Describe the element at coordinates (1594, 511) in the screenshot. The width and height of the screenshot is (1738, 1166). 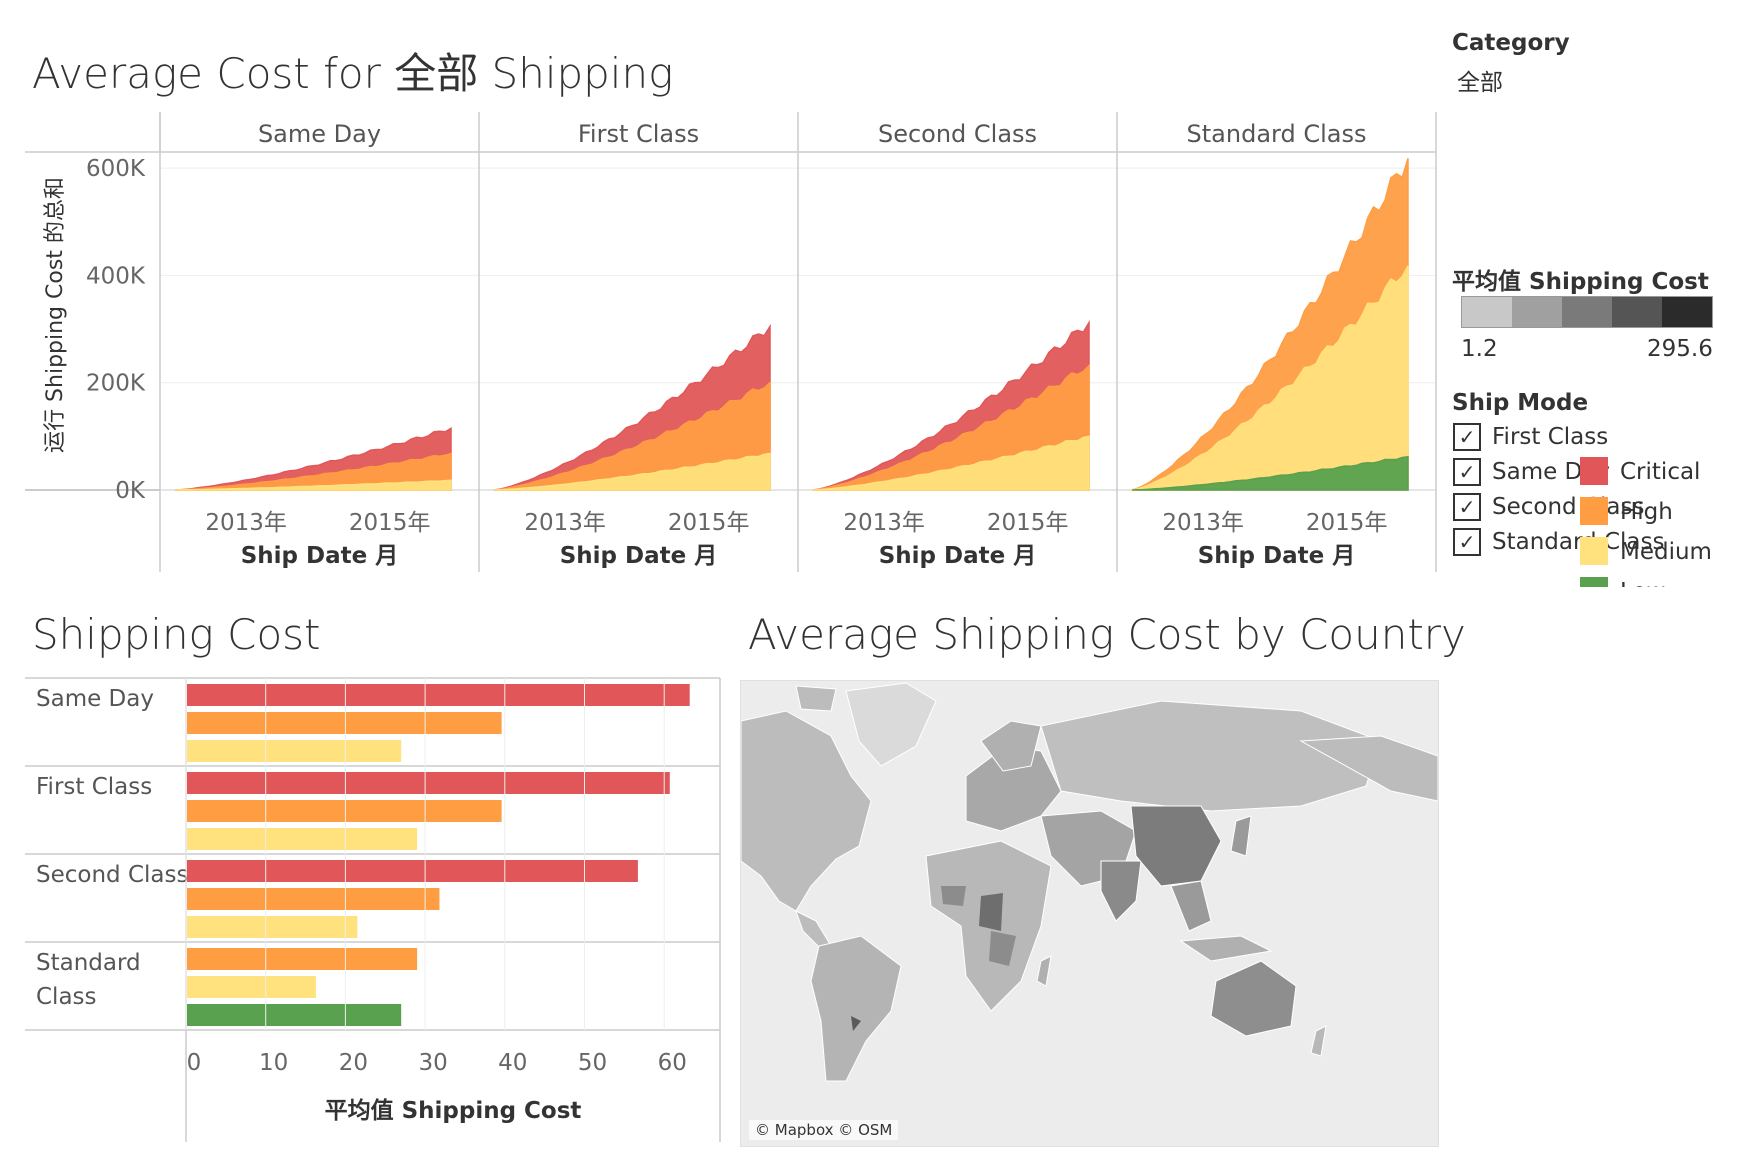
I see `priority-swatch-high` at that location.